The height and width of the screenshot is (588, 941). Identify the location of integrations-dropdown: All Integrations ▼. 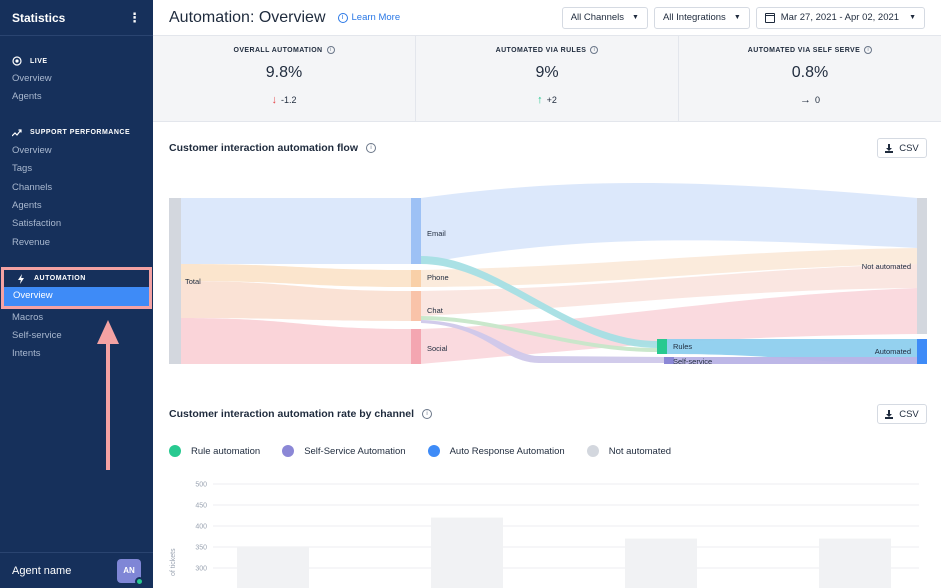
(701, 17).